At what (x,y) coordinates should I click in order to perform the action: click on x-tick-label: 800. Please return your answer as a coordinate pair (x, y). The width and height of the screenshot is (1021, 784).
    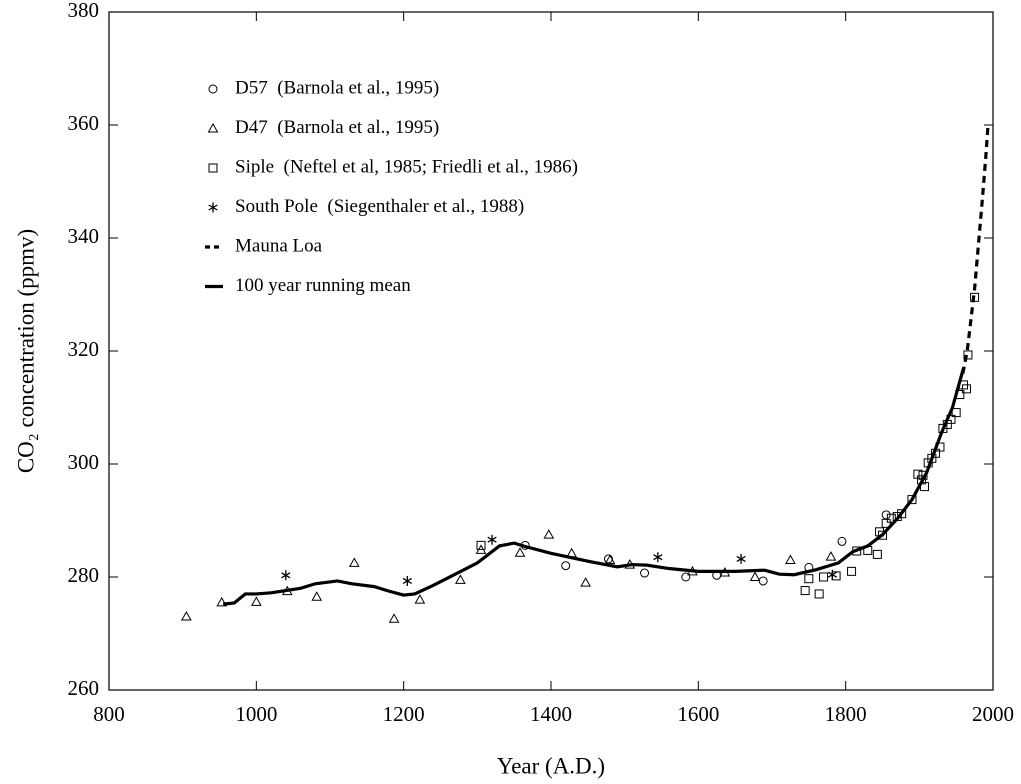
    Looking at the image, I should click on (109, 714).